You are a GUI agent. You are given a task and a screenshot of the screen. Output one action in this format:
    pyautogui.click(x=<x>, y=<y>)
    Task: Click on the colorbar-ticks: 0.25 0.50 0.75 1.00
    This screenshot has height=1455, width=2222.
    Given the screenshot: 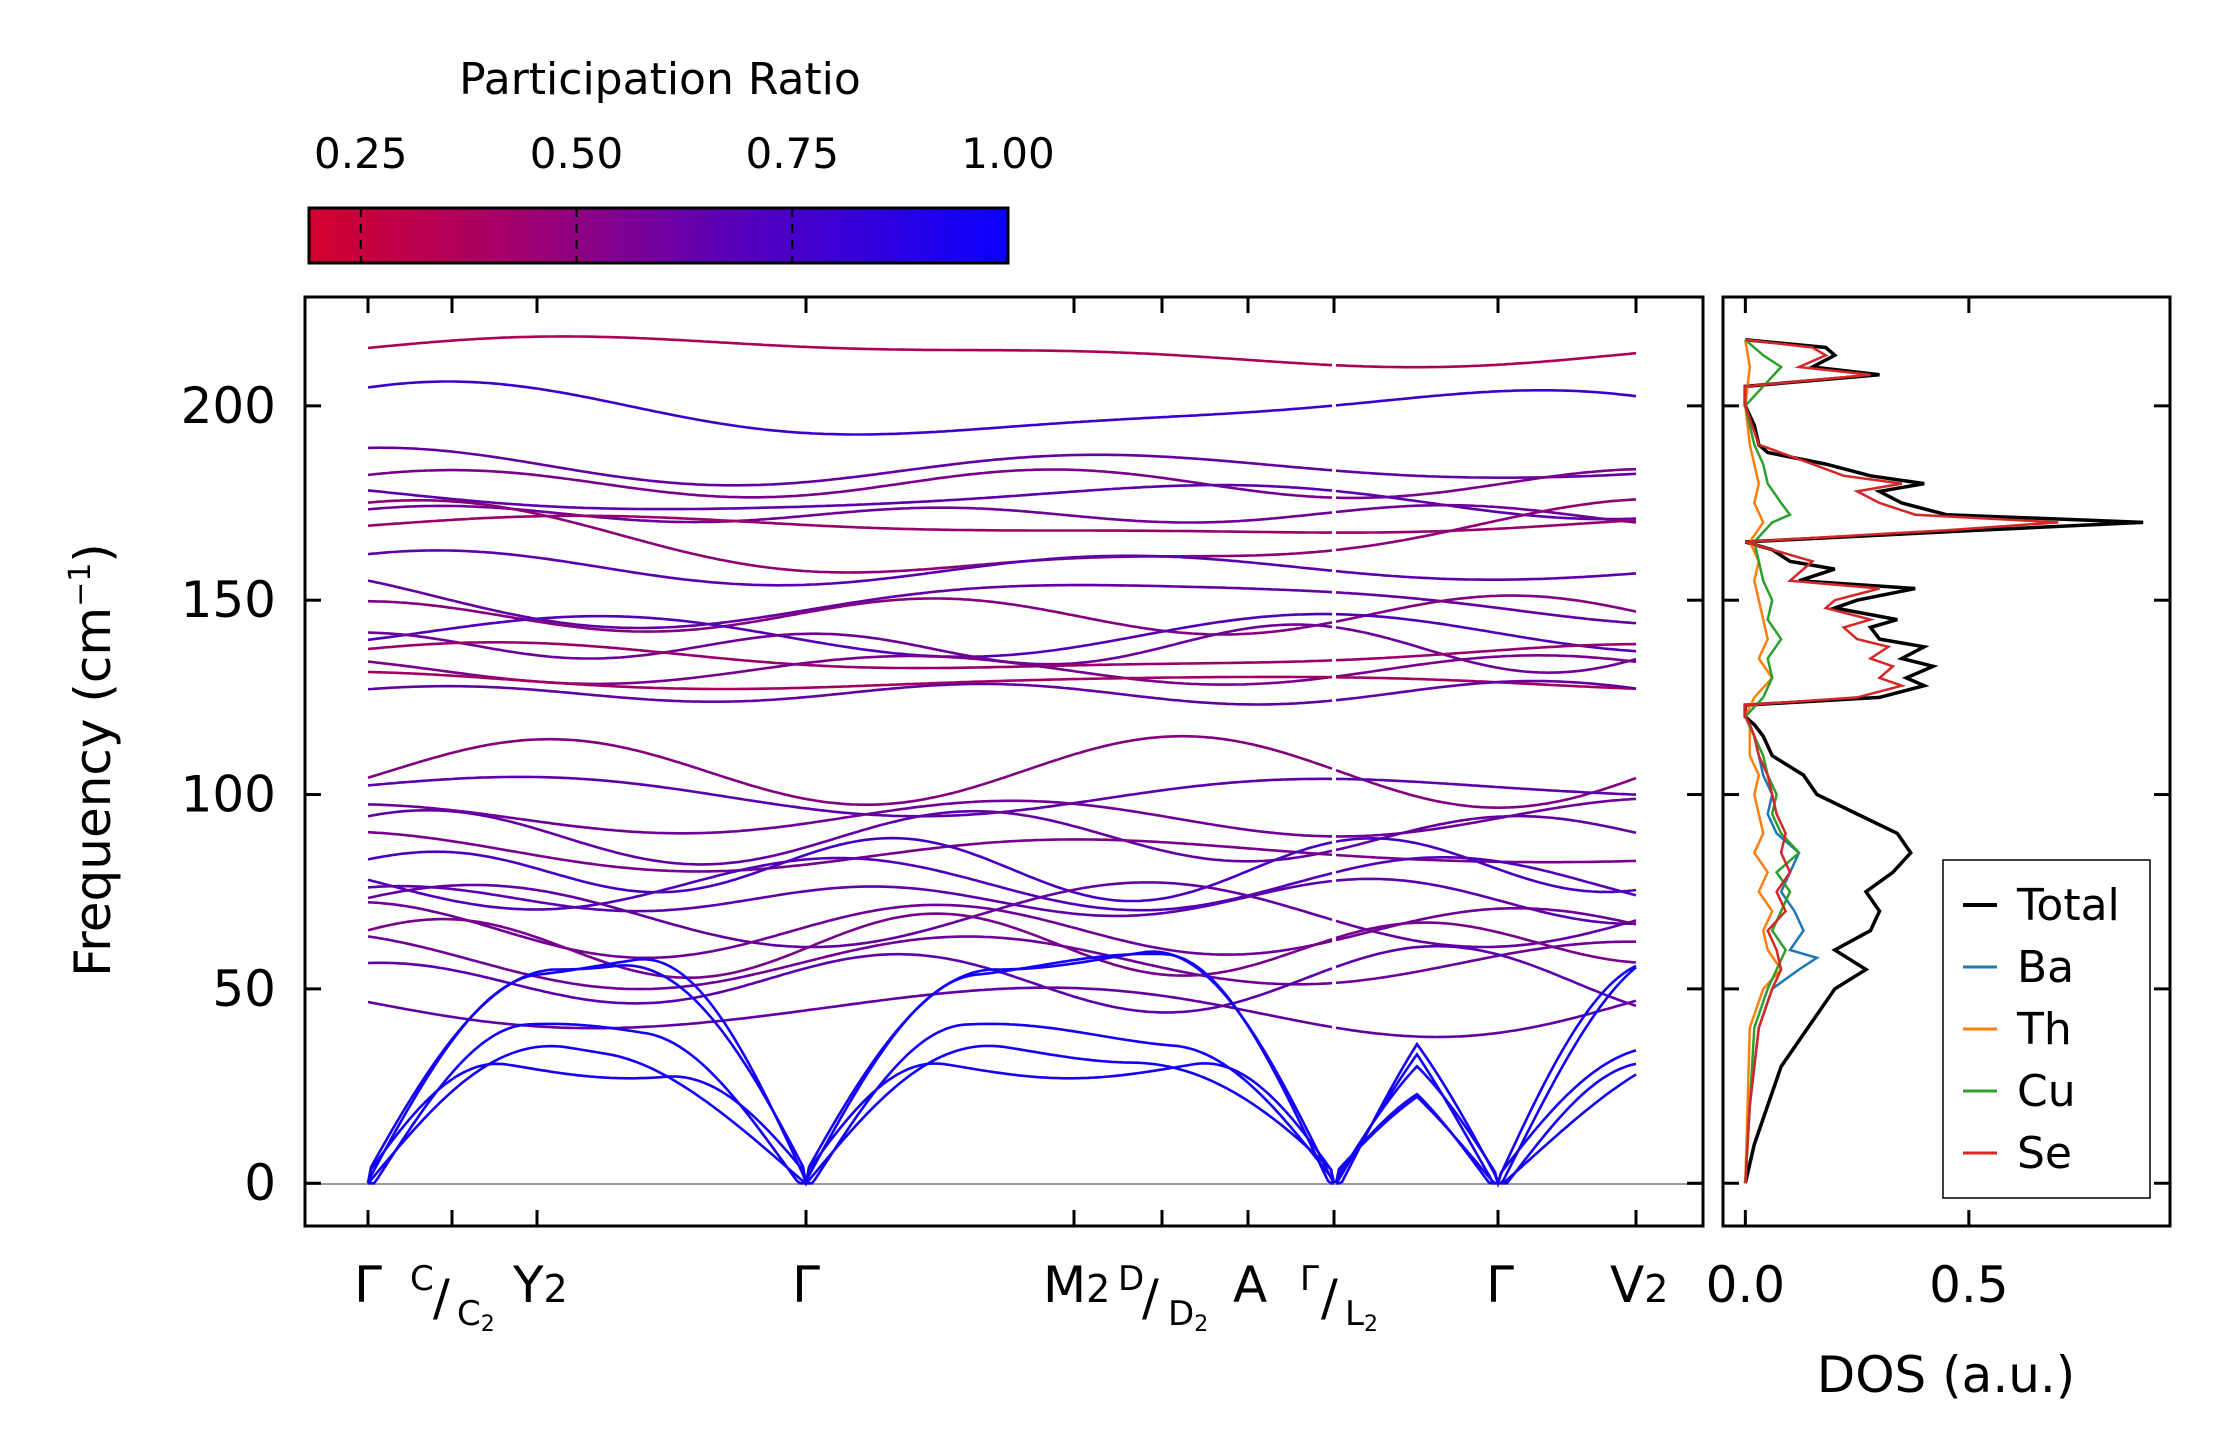 What is the action you would take?
    pyautogui.click(x=684, y=196)
    